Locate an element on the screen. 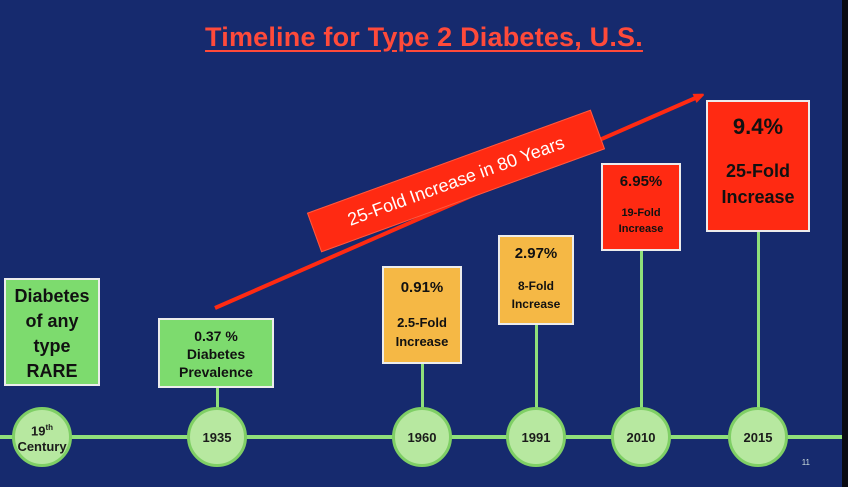 The image size is (848, 487). box-1960: 0.91% 2.5-Fold Increase is located at coordinates (422, 315).